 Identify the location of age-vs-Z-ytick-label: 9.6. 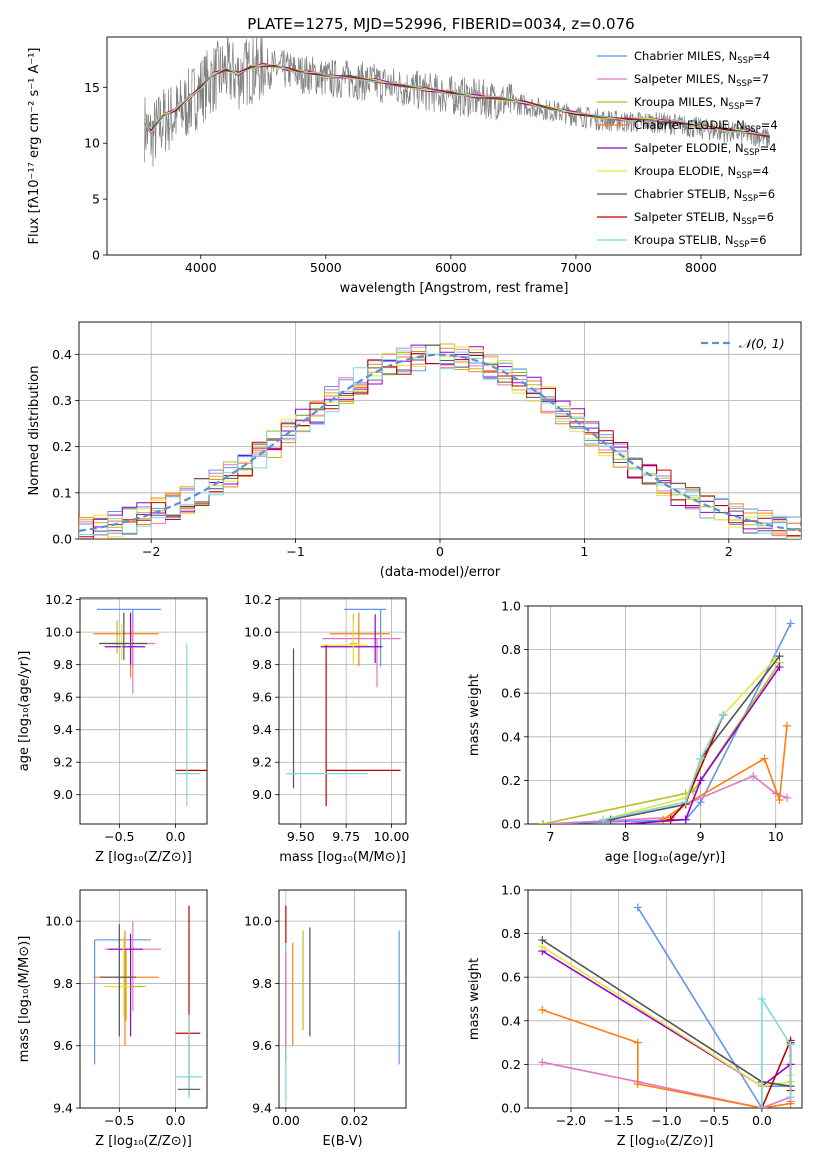
(63, 697).